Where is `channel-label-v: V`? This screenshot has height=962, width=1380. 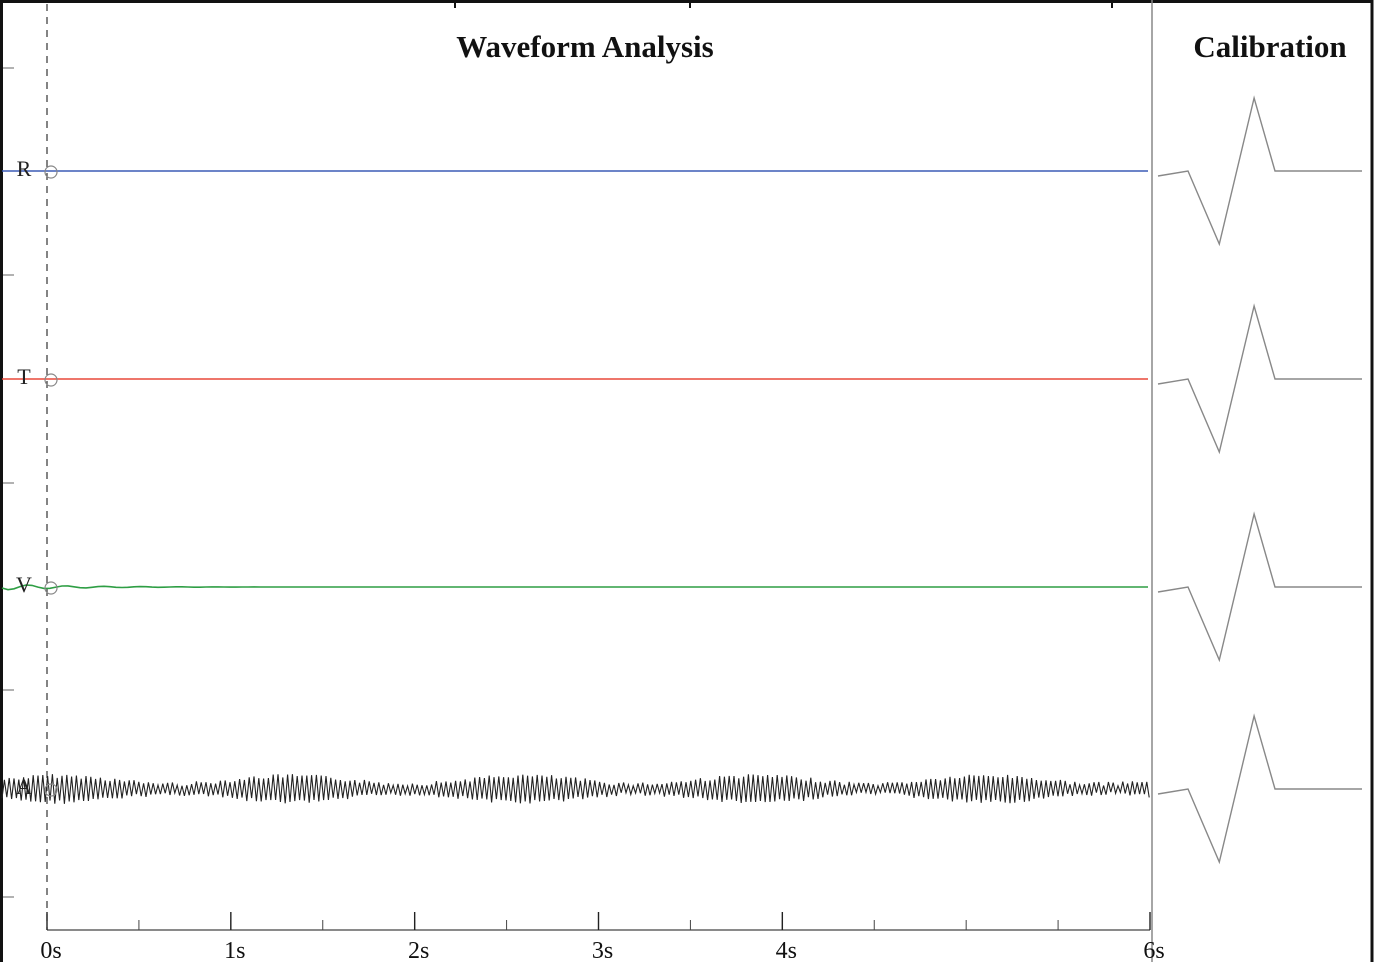 channel-label-v: V is located at coordinates (24, 584).